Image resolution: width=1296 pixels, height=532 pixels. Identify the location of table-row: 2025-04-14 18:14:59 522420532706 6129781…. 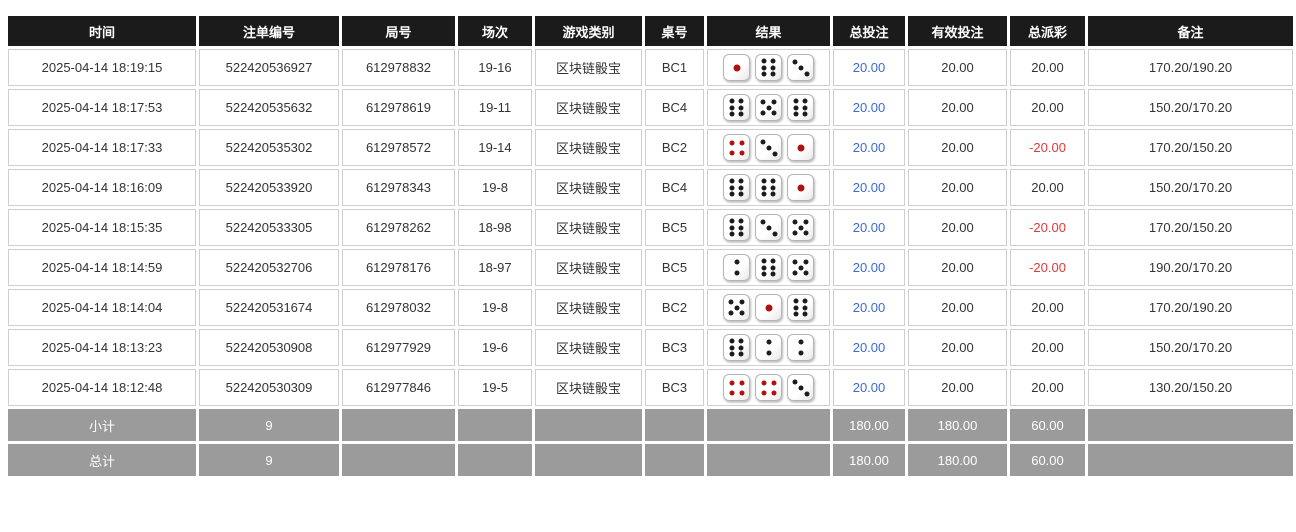
(650, 267).